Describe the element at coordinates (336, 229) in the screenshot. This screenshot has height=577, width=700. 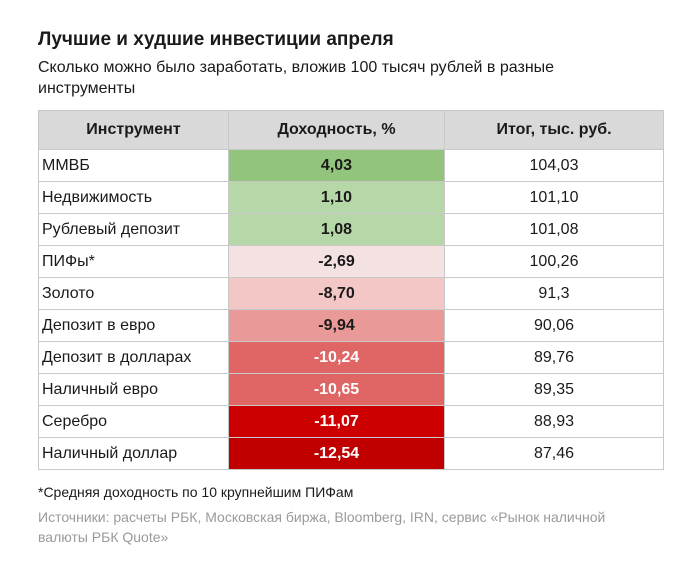
I see `yield-value: 1,08` at that location.